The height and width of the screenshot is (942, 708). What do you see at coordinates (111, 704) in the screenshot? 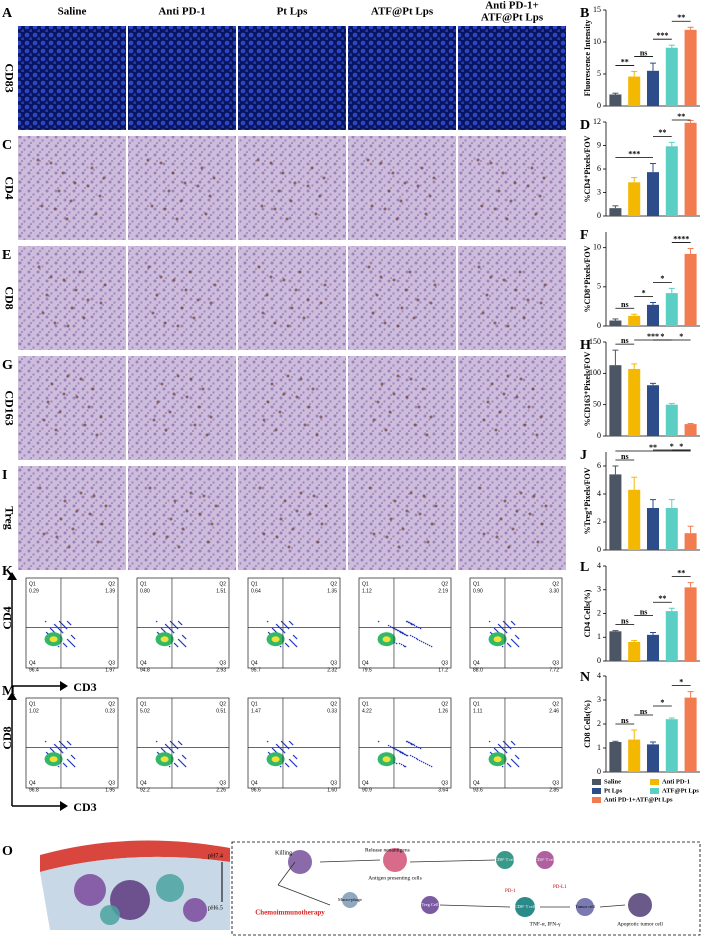
I see `label: Q2` at bounding box center [111, 704].